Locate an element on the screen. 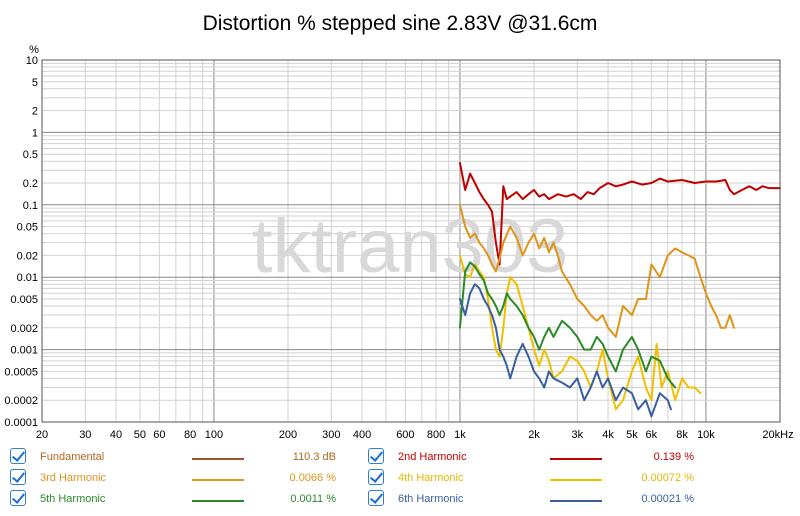  legend-item-5th-harmonic: 5th Harmonic 0.0011 % is located at coordinates (175, 500).